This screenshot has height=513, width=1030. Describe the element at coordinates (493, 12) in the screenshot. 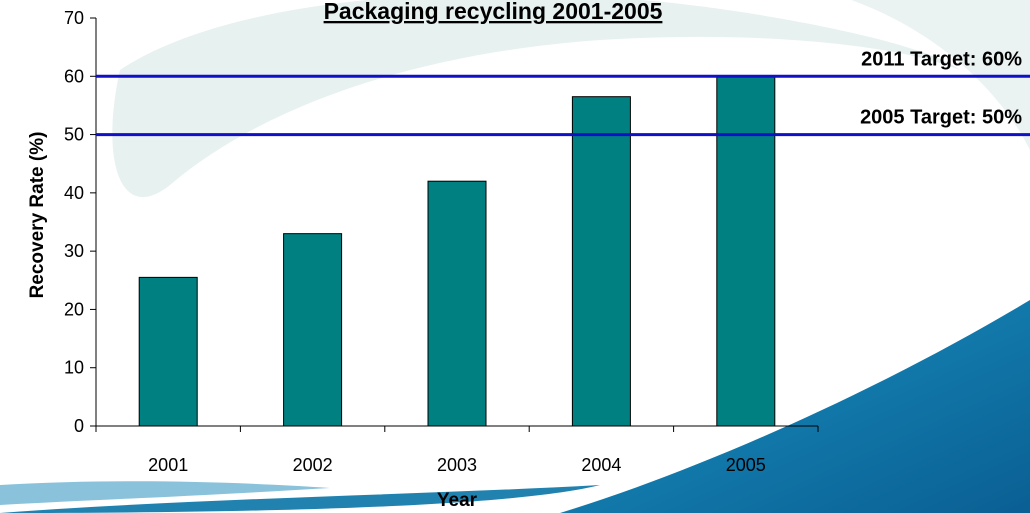

I see `chart-title: Packaging recycling 2001-2005` at that location.